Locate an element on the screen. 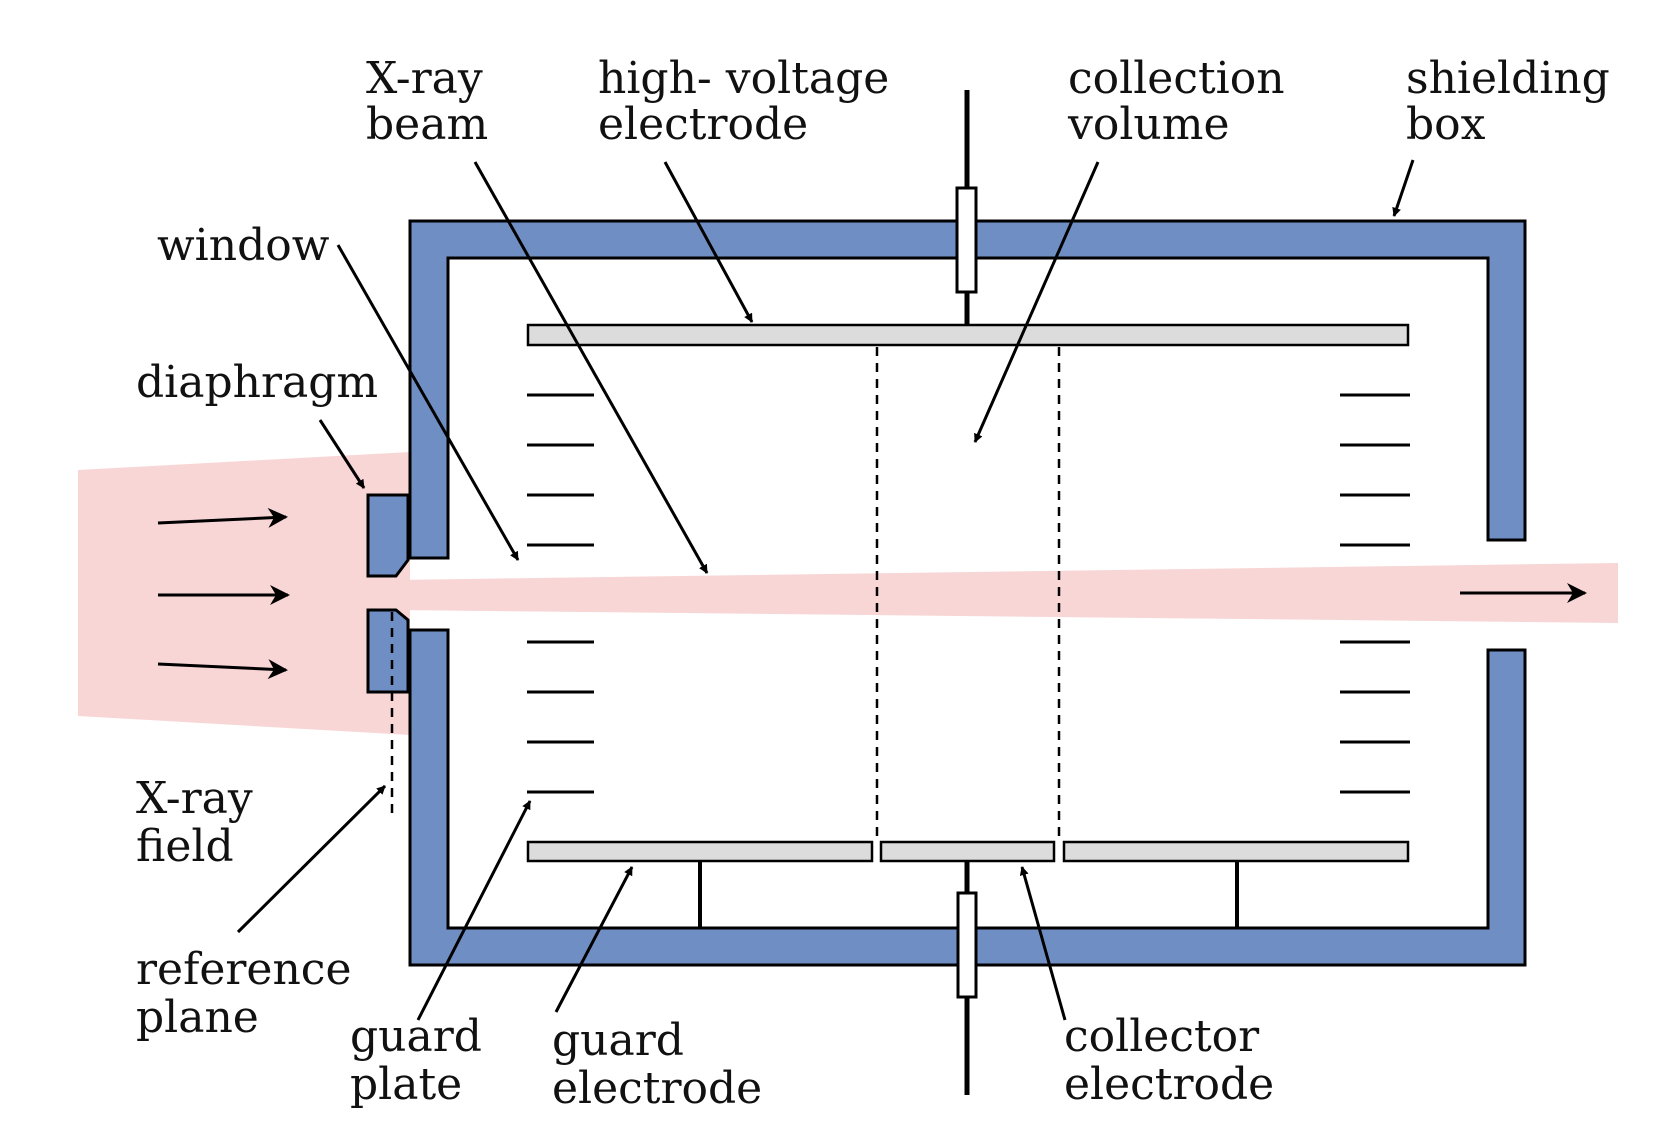 This screenshot has height=1144, width=1658. guard-plates-right is located at coordinates (1375, 593).